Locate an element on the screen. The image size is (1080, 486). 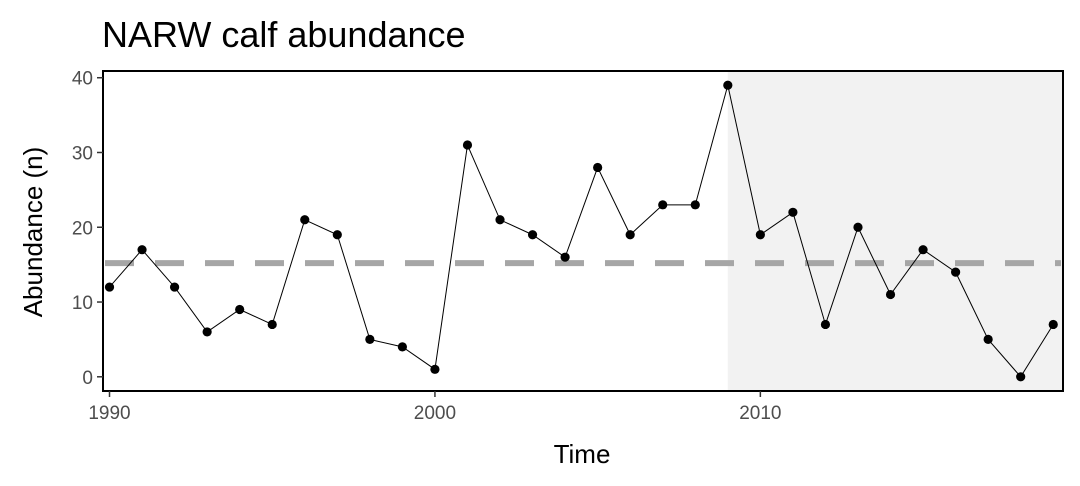
y-tick-label: 20 is located at coordinates (82, 228).